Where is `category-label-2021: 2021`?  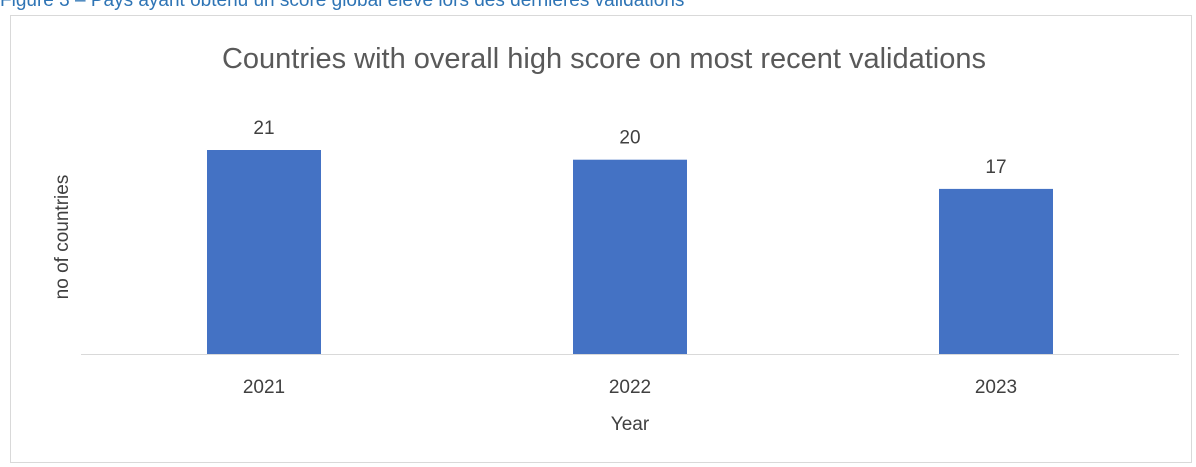 category-label-2021: 2021 is located at coordinates (264, 387).